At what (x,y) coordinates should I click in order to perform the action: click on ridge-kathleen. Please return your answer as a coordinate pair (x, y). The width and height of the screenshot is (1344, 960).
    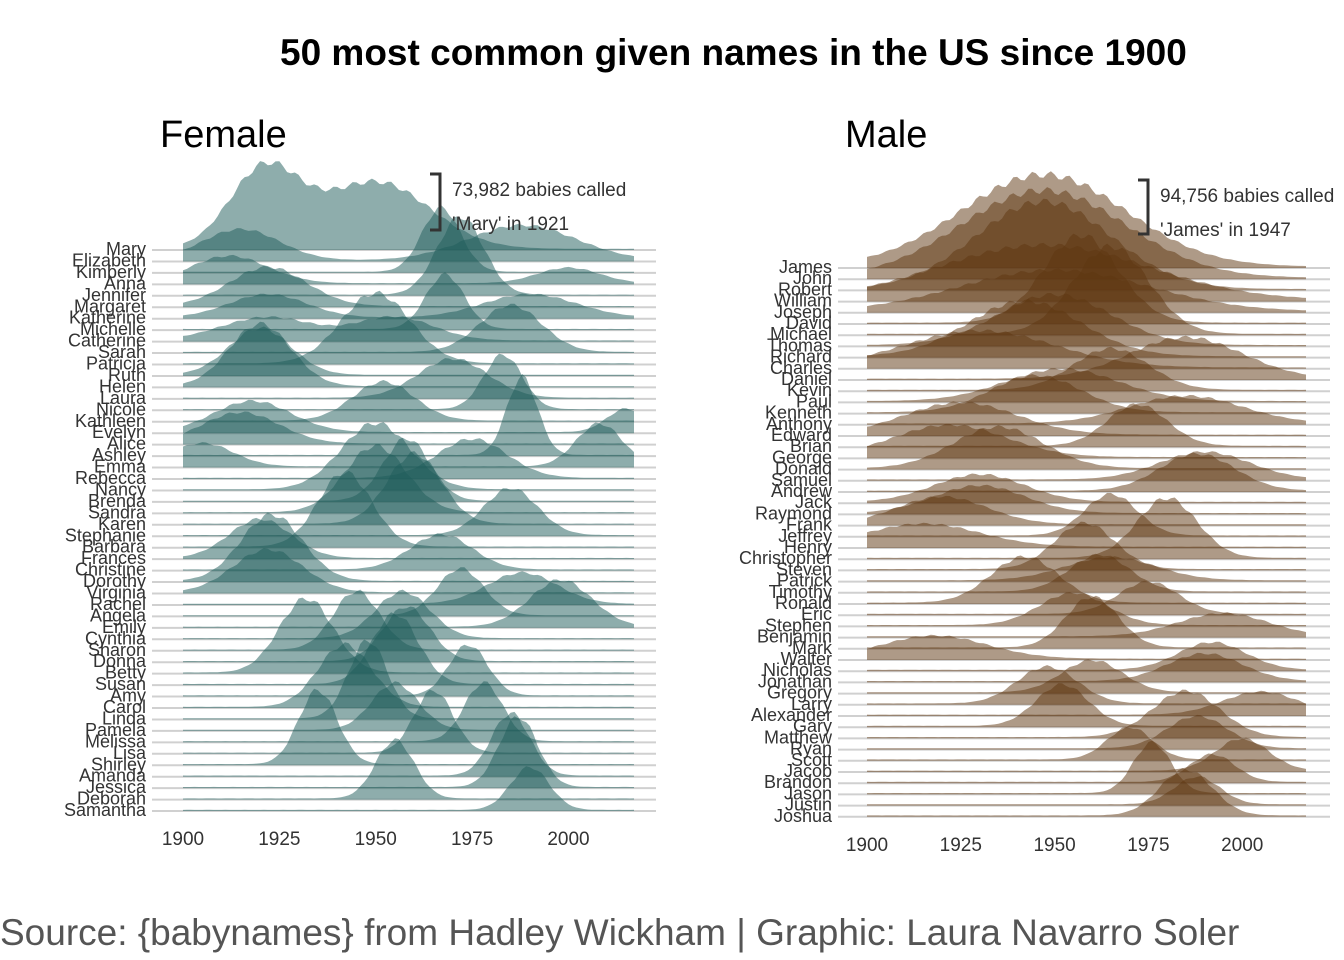
    Looking at the image, I should click on (408, 401).